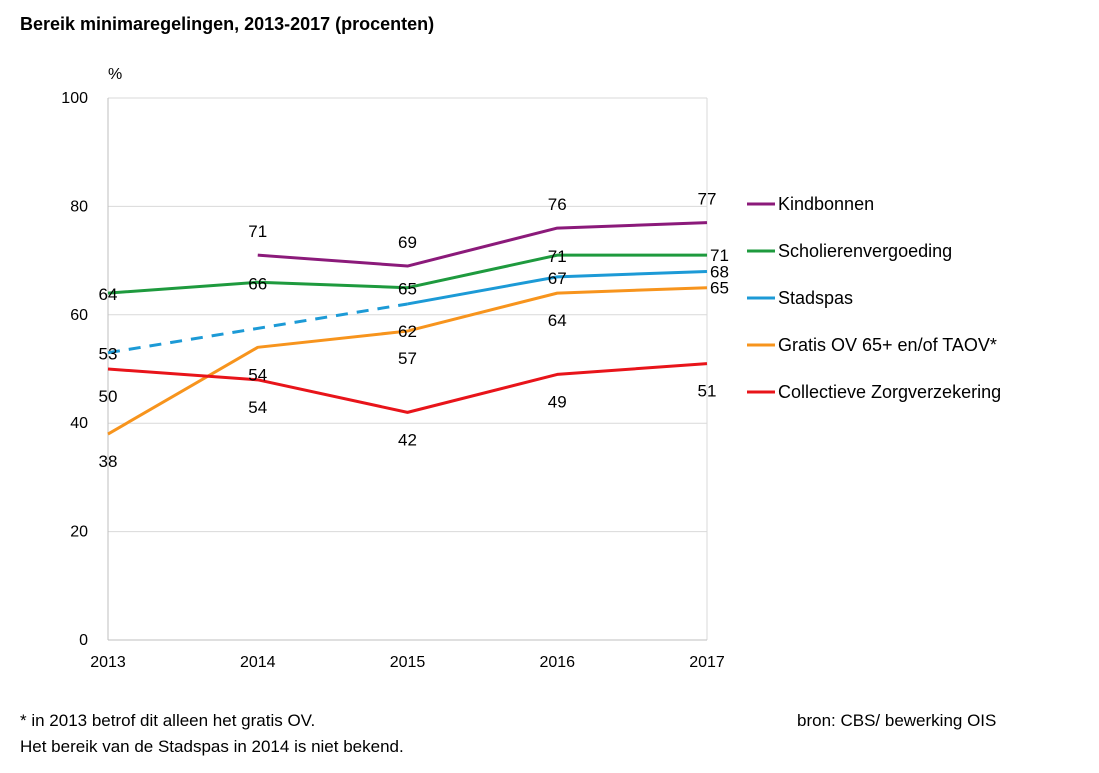  What do you see at coordinates (707, 199) in the screenshot?
I see `data-label: 77` at bounding box center [707, 199].